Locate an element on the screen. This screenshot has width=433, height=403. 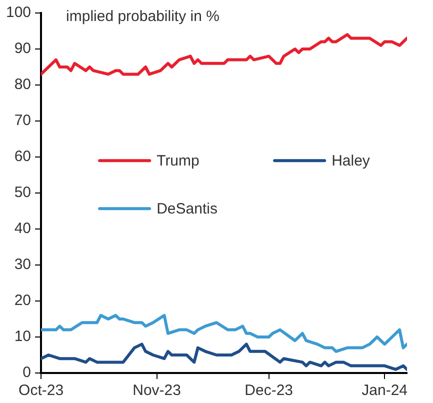
legend-label: DeSantis is located at coordinates (187, 209).